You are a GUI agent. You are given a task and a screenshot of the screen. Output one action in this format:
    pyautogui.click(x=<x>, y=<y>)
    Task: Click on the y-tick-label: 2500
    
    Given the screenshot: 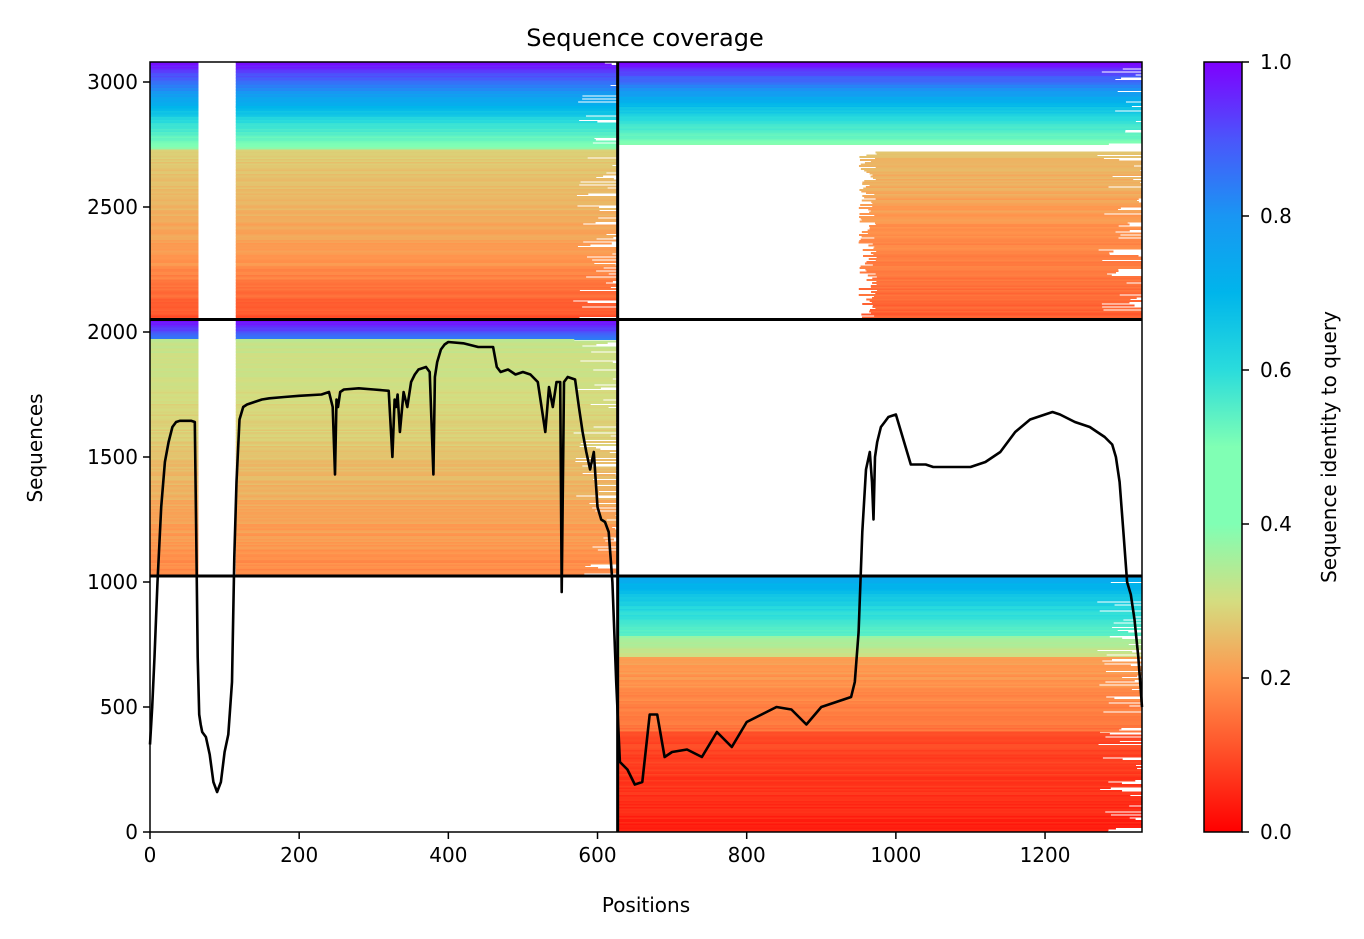 What is the action you would take?
    pyautogui.click(x=112, y=207)
    